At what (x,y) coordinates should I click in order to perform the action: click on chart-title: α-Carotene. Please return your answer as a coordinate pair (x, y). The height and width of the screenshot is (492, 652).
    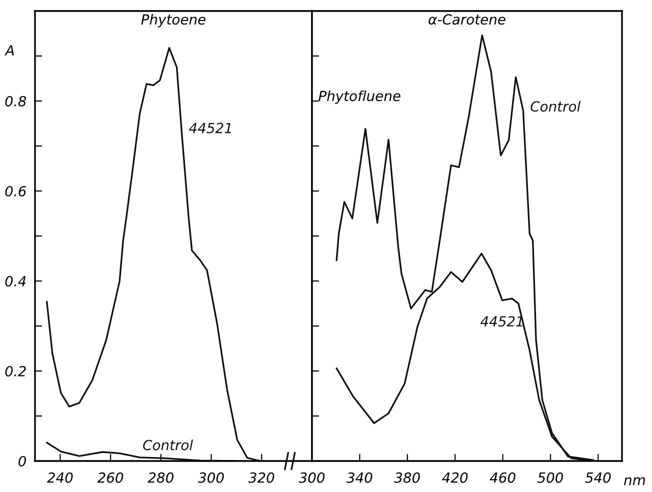
    Looking at the image, I should click on (467, 19).